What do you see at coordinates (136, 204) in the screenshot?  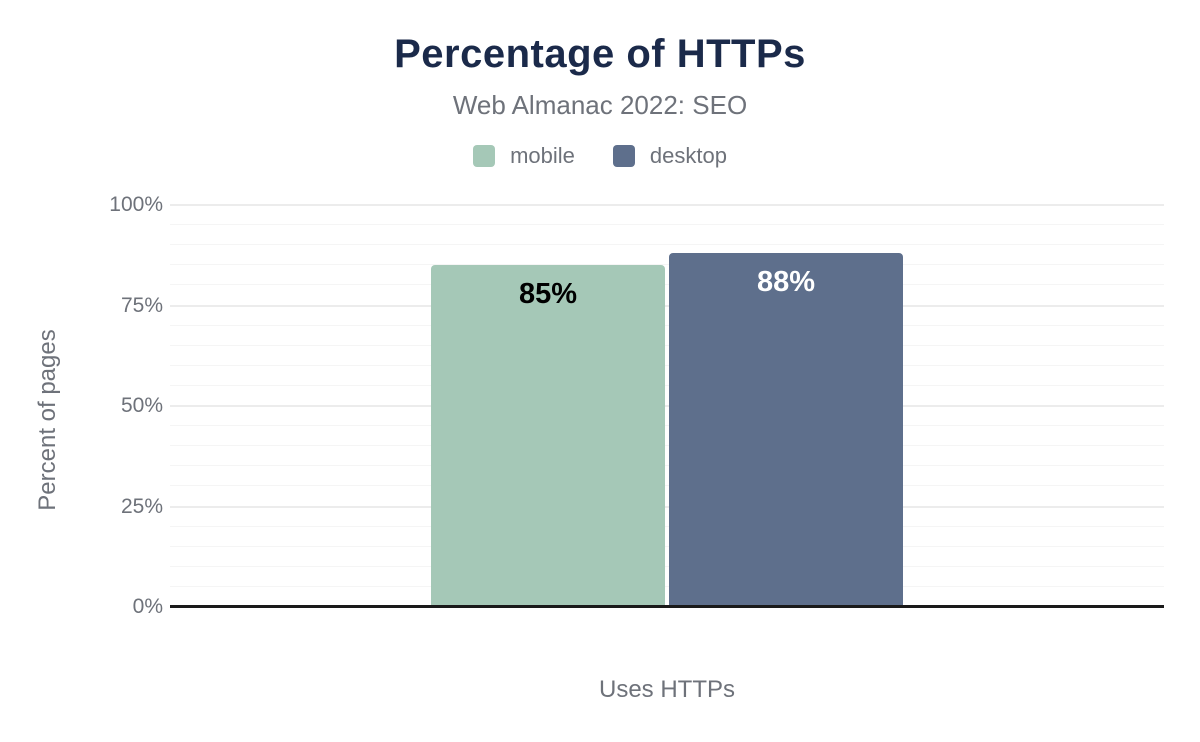 I see `y-tick-100%: 100%` at bounding box center [136, 204].